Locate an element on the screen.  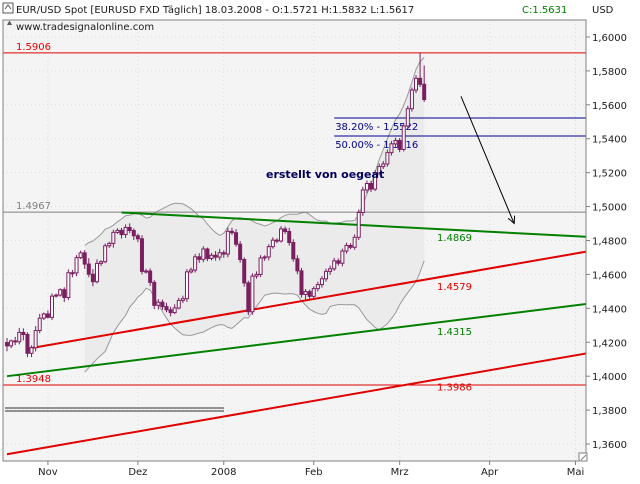
author-annotation: erstellt von oegeat is located at coordinates (325, 174).